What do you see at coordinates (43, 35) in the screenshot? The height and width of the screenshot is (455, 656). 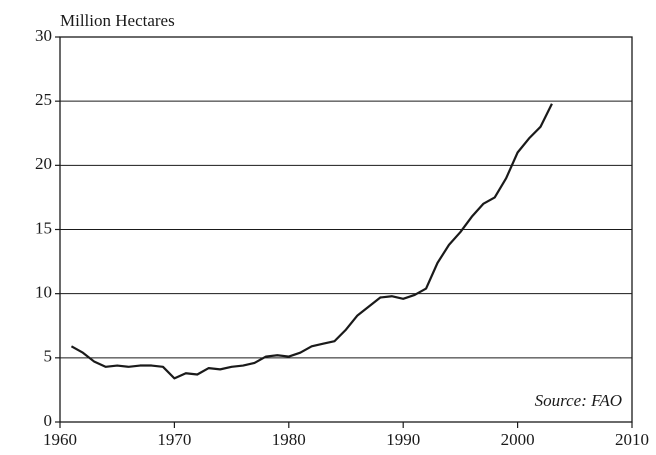 I see `y-tick-label: 30` at bounding box center [43, 35].